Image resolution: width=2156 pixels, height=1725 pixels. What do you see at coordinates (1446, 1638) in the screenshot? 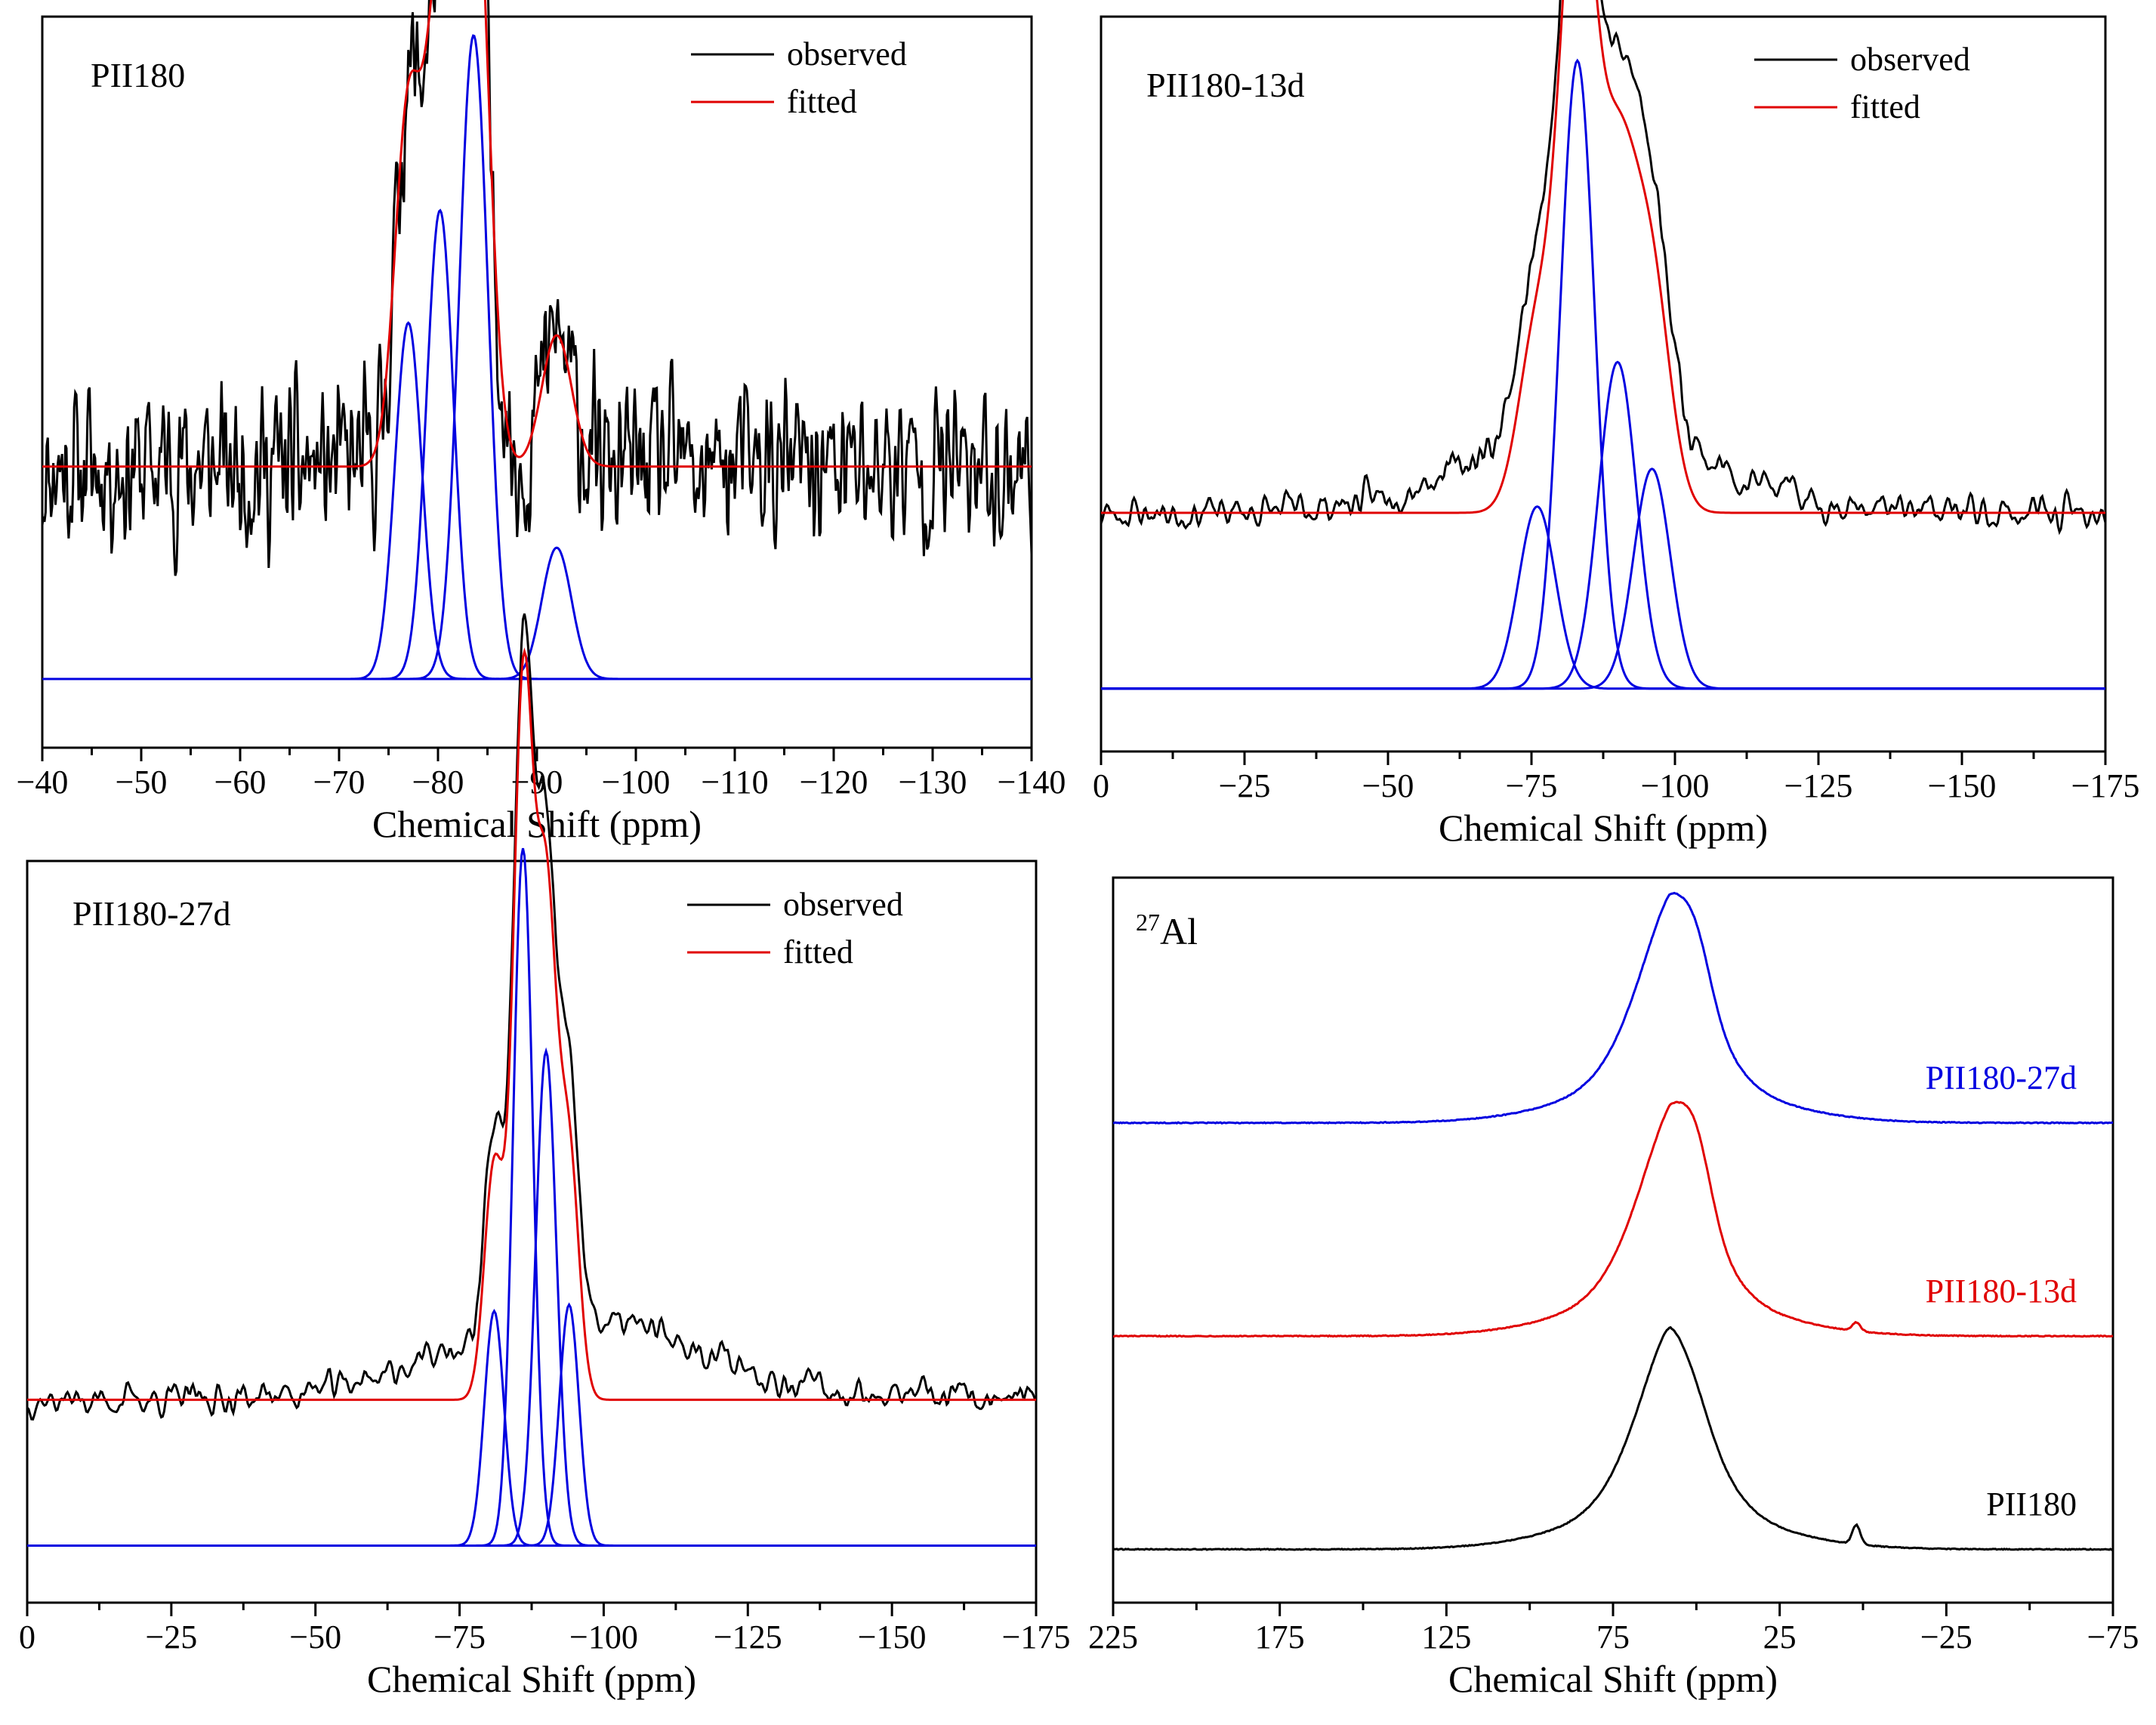
I see `x-tick-label: 125` at bounding box center [1446, 1638].